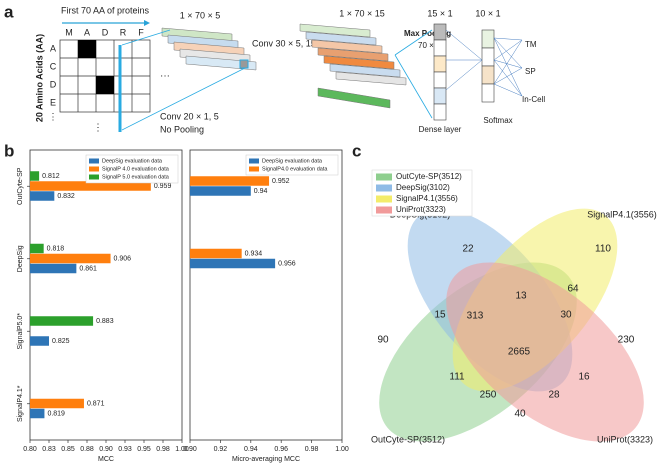 This screenshot has height=463, width=659. Describe the element at coordinates (53, 116) in the screenshot. I see `row-label: ⋮` at that location.